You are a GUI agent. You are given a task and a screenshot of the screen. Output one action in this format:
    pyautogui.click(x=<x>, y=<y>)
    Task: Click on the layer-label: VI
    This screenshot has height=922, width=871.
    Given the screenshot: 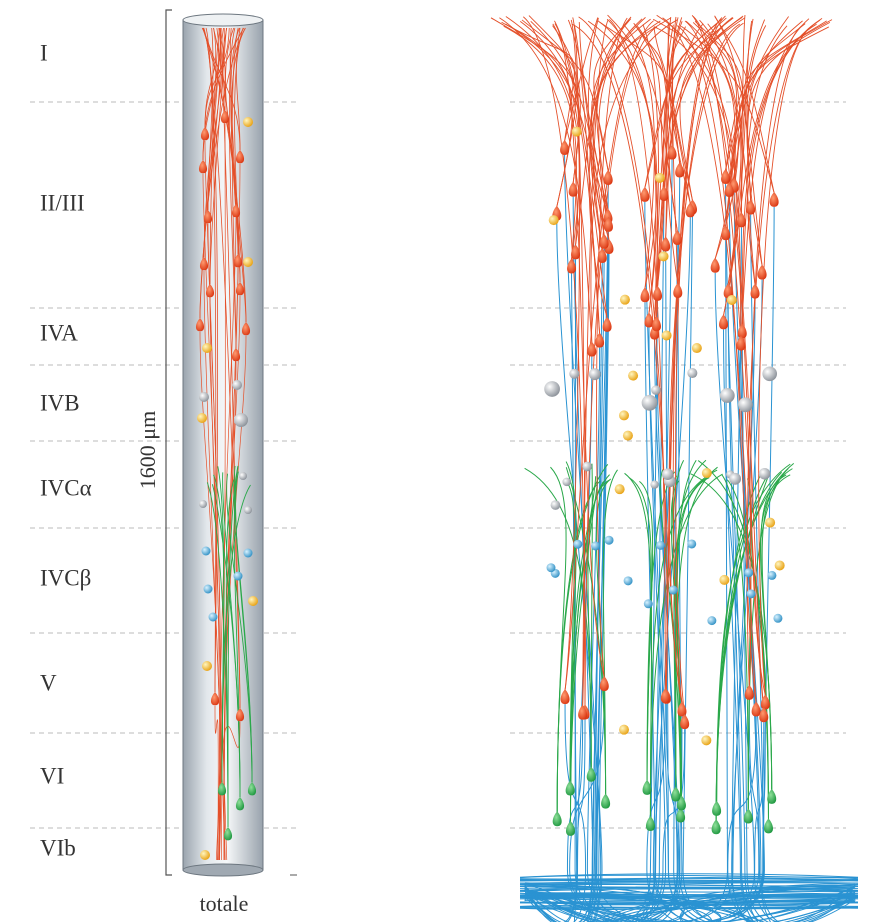 What is the action you would take?
    pyautogui.click(x=52, y=775)
    